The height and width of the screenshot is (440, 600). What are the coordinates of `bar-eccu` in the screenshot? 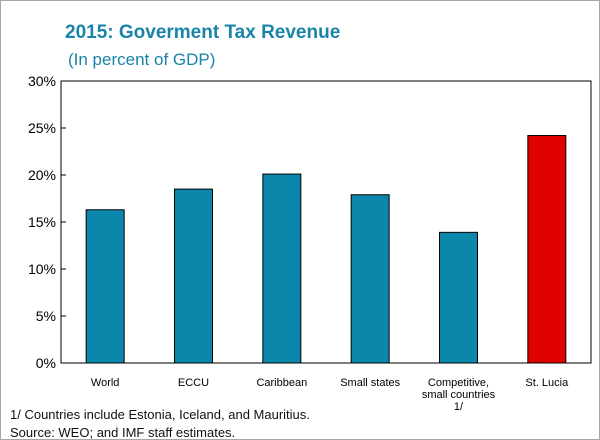 It's located at (193, 276).